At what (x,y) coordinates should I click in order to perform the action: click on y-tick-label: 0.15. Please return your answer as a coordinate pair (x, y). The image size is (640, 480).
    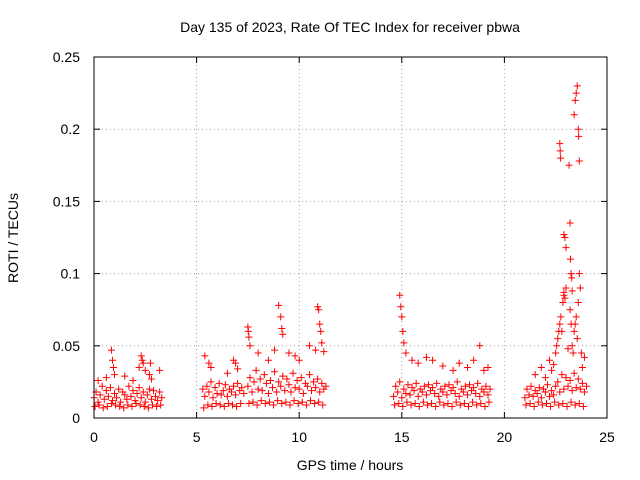
    Looking at the image, I should click on (66, 201).